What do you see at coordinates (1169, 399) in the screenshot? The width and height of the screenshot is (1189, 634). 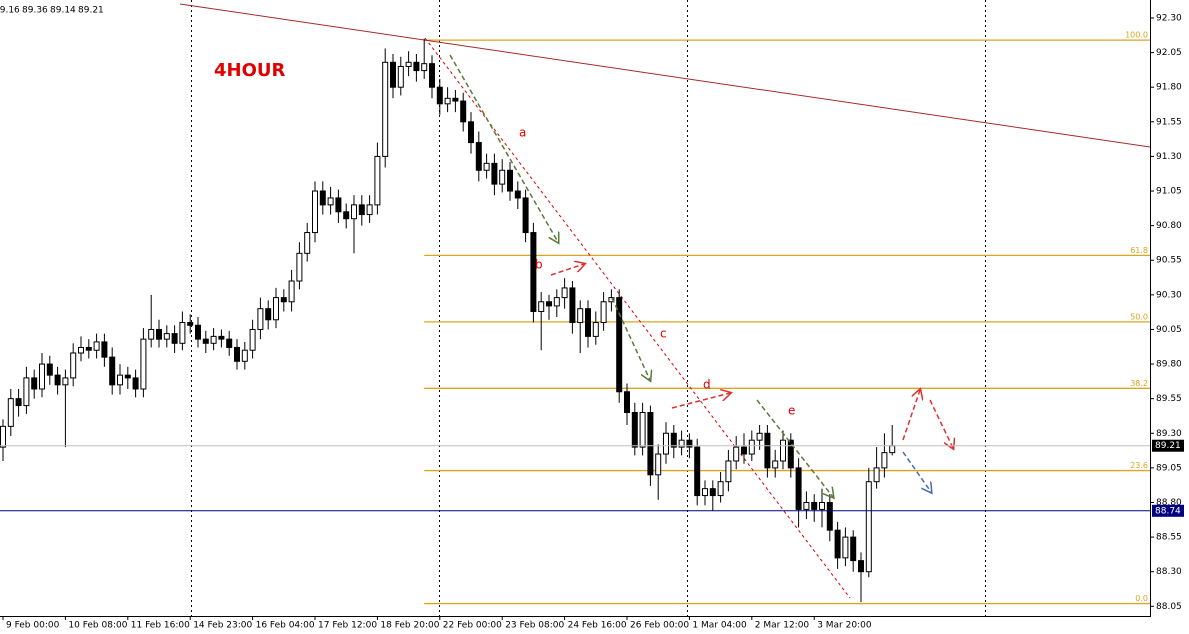 I see `y-tick-label: 89.55` at bounding box center [1169, 399].